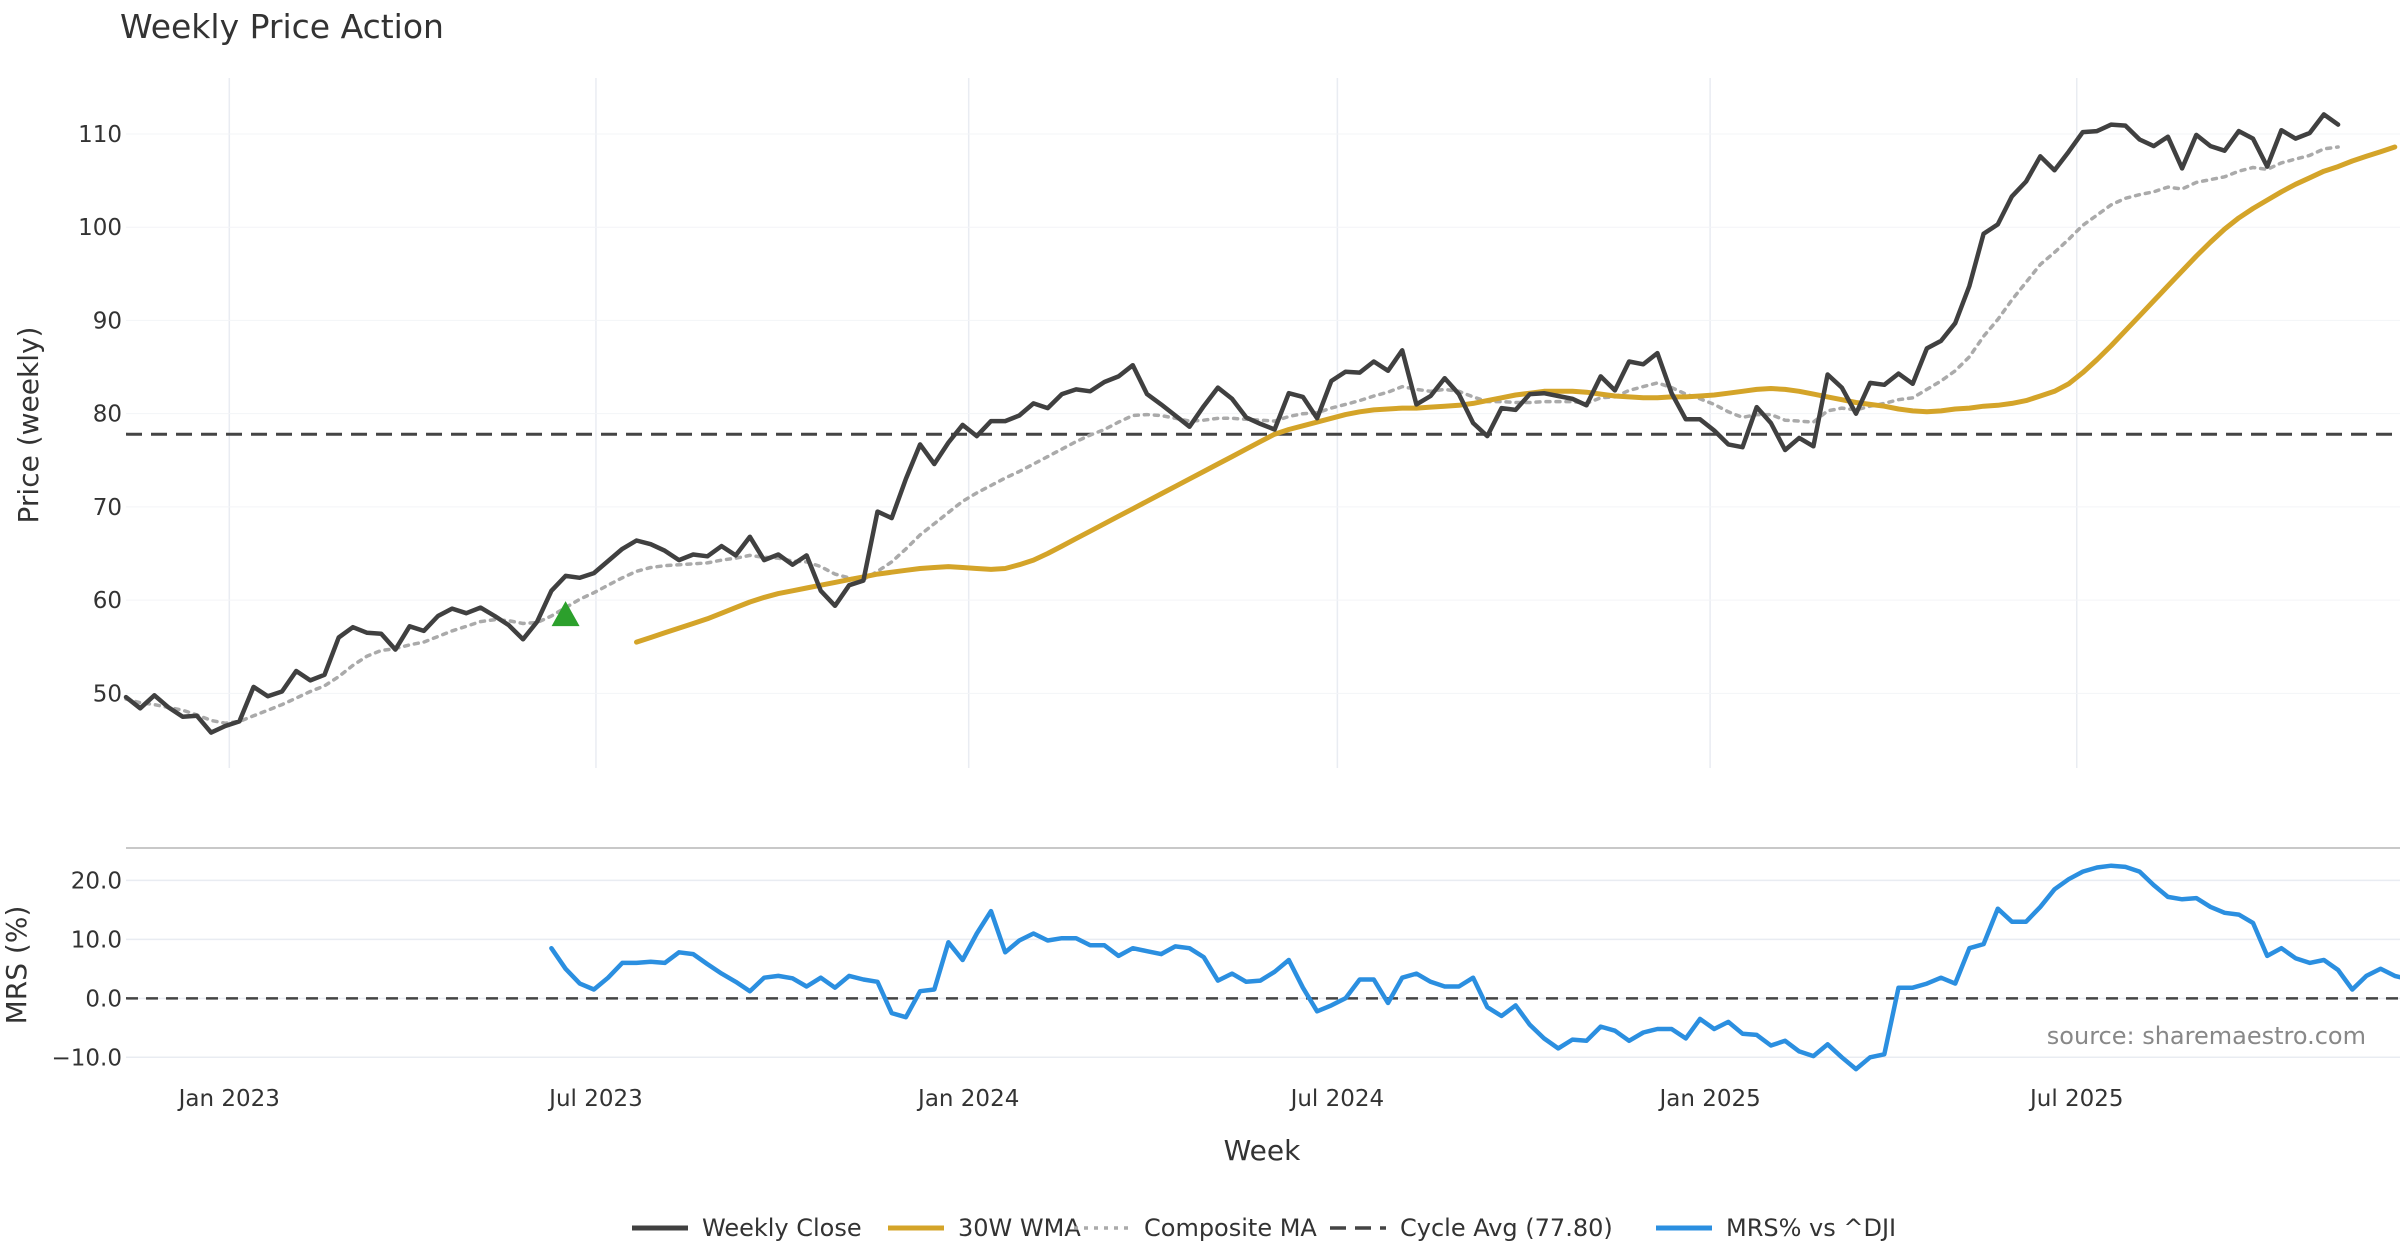 Image resolution: width=2400 pixels, height=1260 pixels. Describe the element at coordinates (2206, 1036) in the screenshot. I see `source-label: source: sharemaestro.com` at that location.